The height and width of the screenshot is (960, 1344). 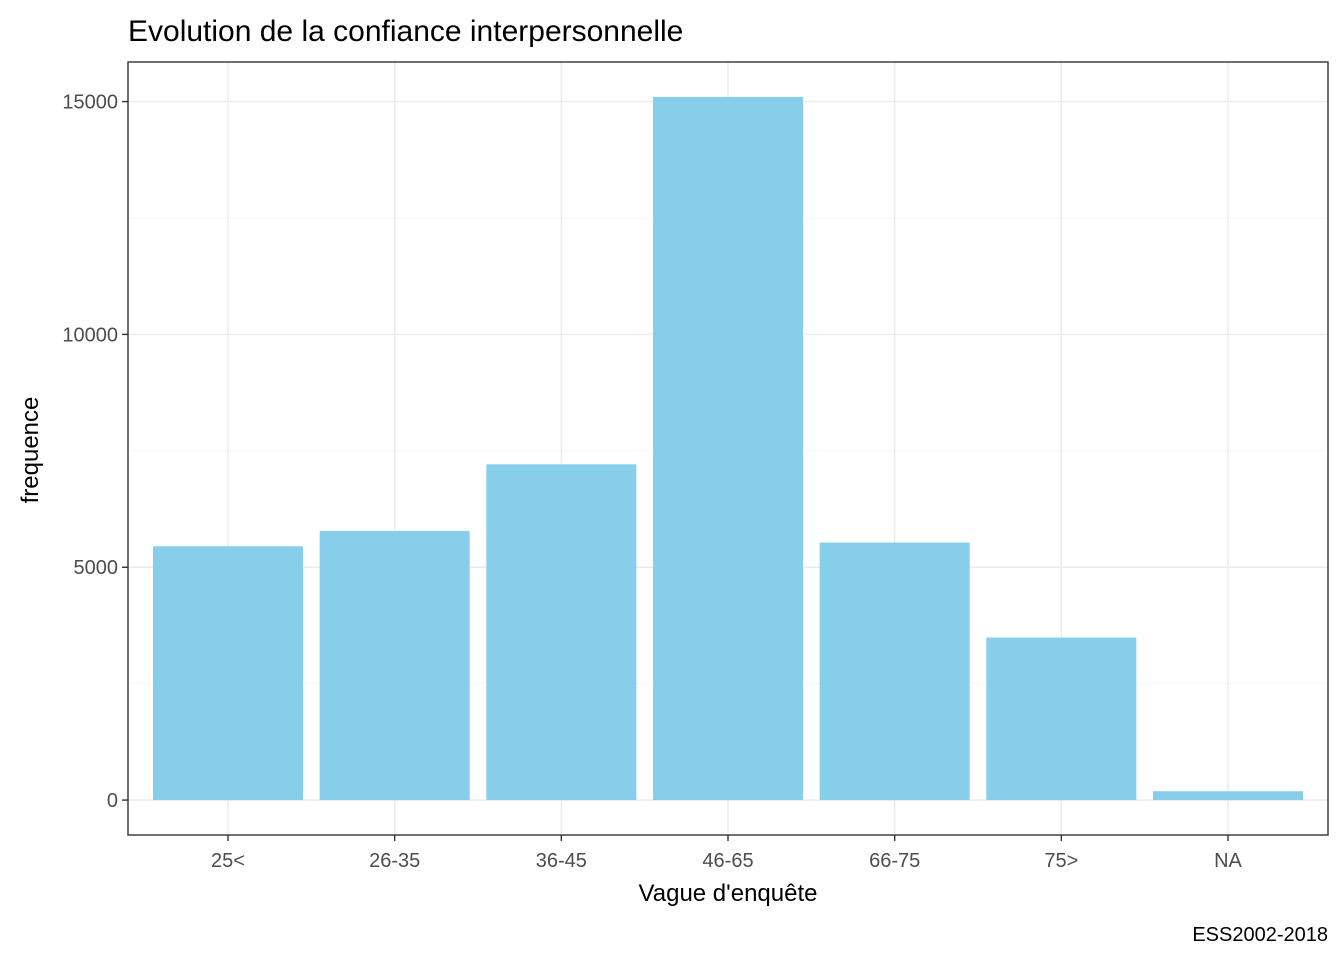 I want to click on x-axis: 25< 26-35 36-45 46-65 66-75 75> NA, so click(x=727, y=853).